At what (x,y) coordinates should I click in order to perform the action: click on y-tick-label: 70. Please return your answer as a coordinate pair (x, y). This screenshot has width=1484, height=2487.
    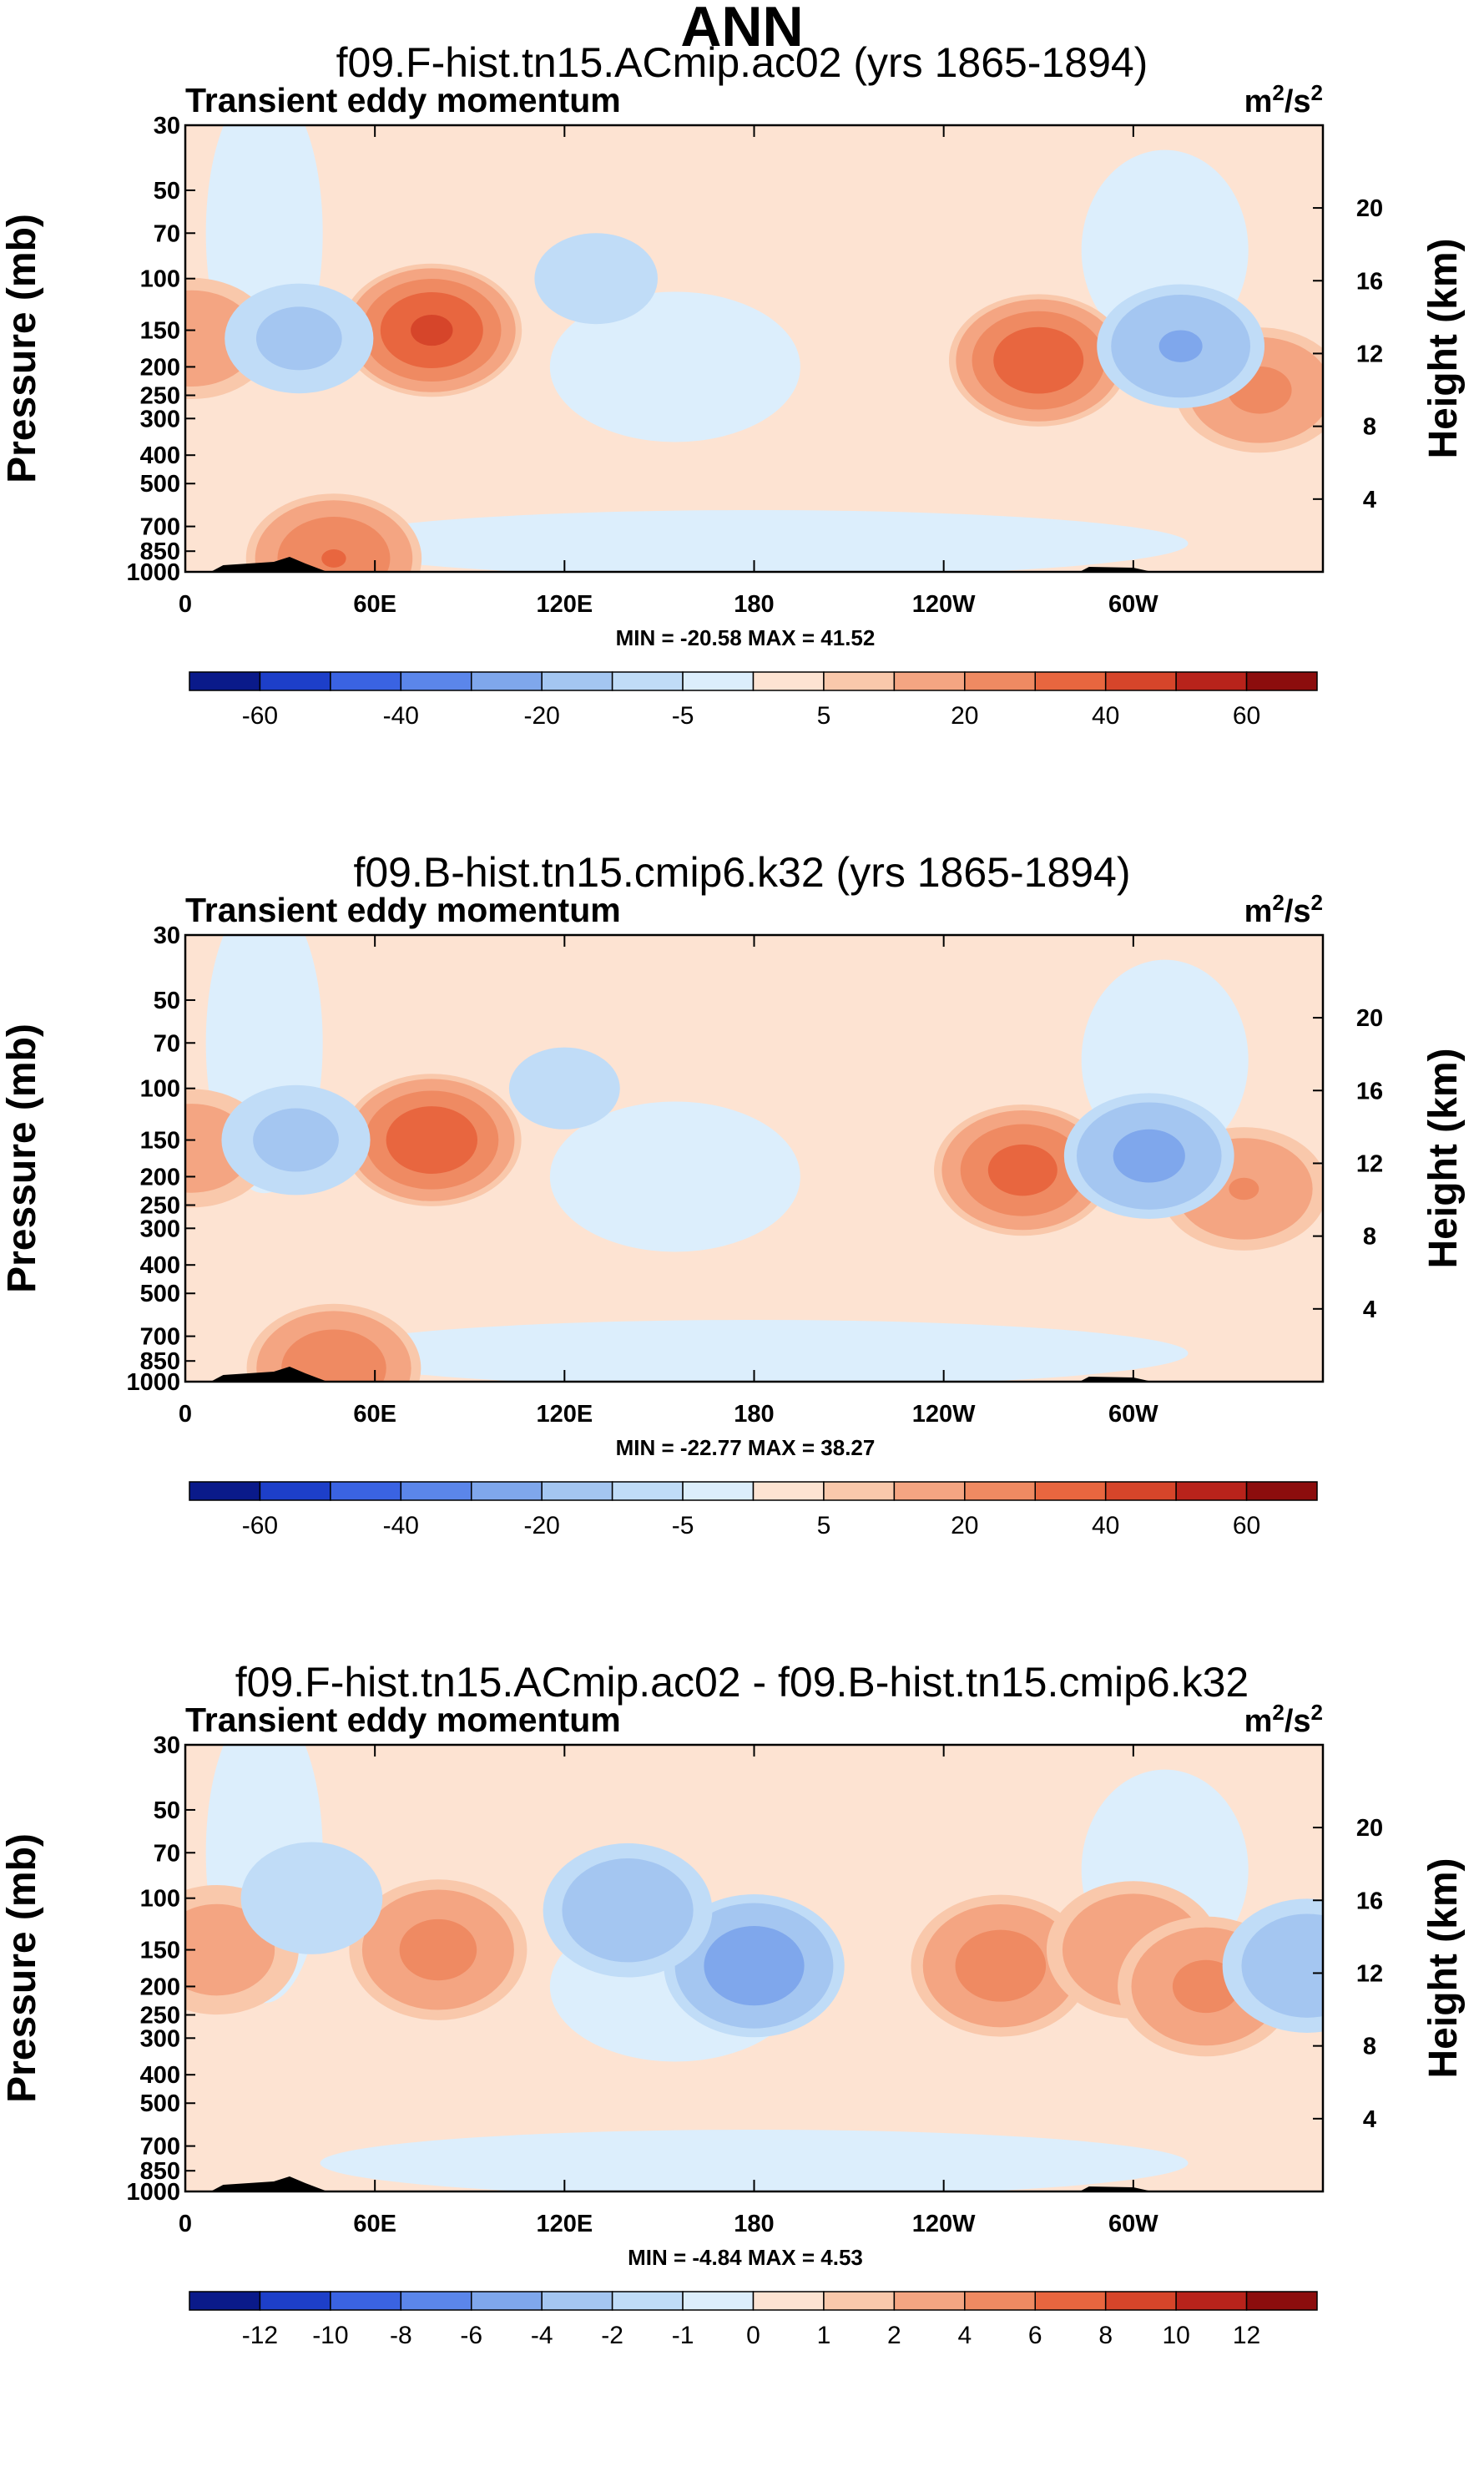
    Looking at the image, I should click on (167, 1043).